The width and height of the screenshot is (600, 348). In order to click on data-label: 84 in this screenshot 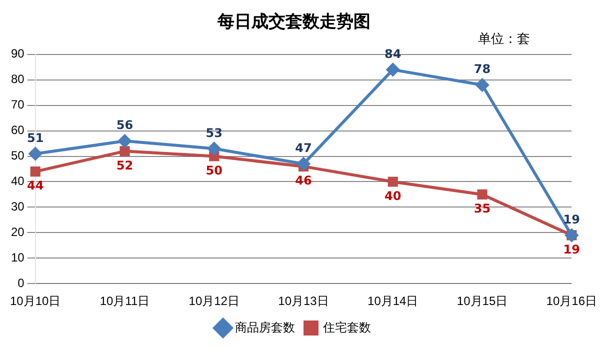, I will do `click(393, 53)`.